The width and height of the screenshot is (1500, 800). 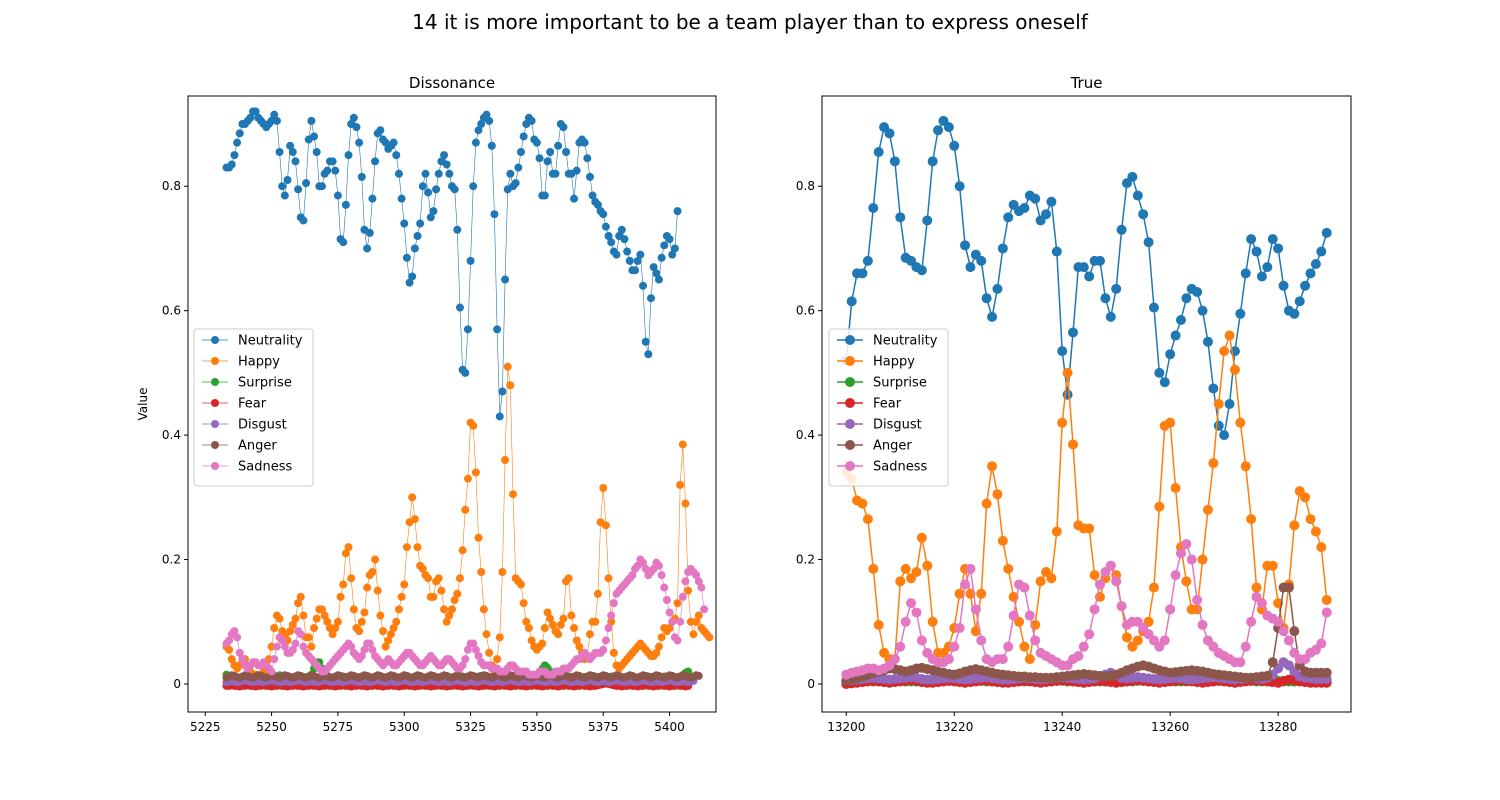 What do you see at coordinates (805, 435) in the screenshot?
I see `y-tick-label: 0.4` at bounding box center [805, 435].